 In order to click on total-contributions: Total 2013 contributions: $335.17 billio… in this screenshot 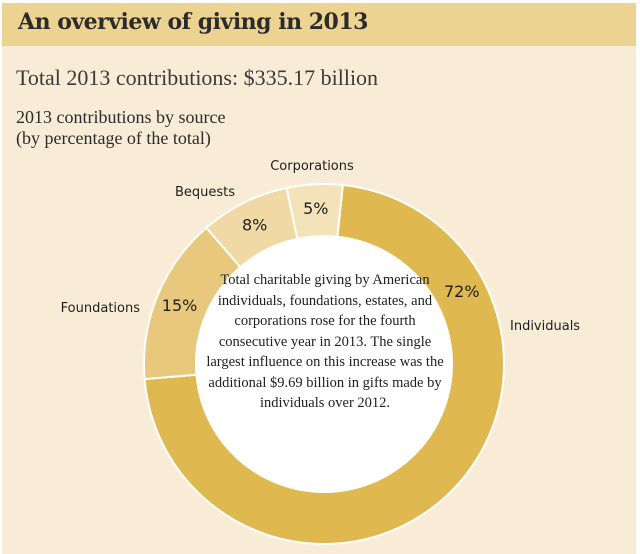, I will do `click(197, 77)`.